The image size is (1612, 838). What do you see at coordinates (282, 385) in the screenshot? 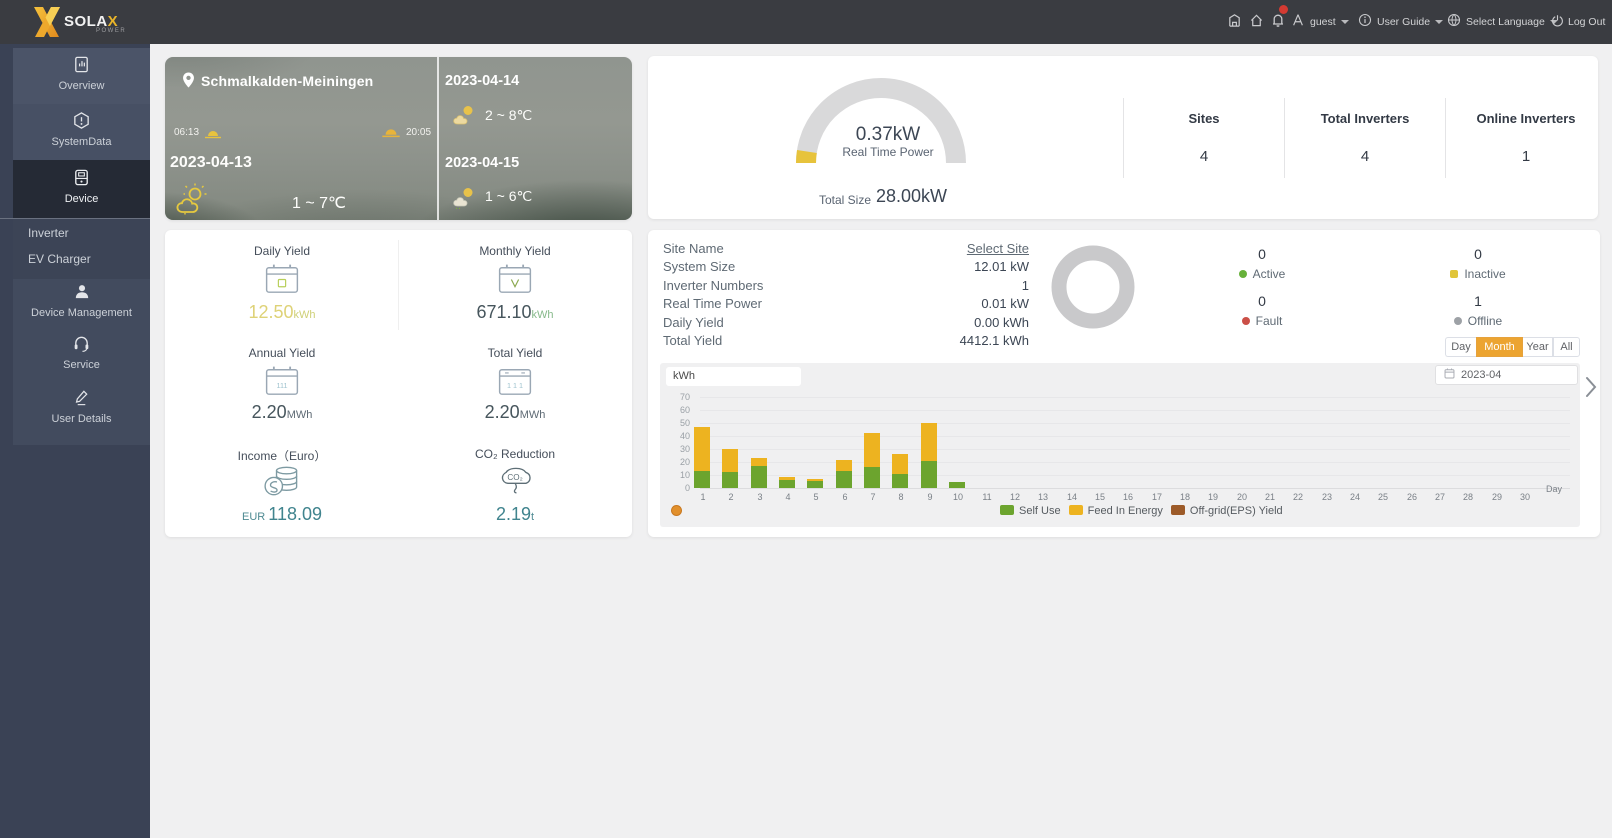
I see `svg-text: 111` at bounding box center [282, 385].